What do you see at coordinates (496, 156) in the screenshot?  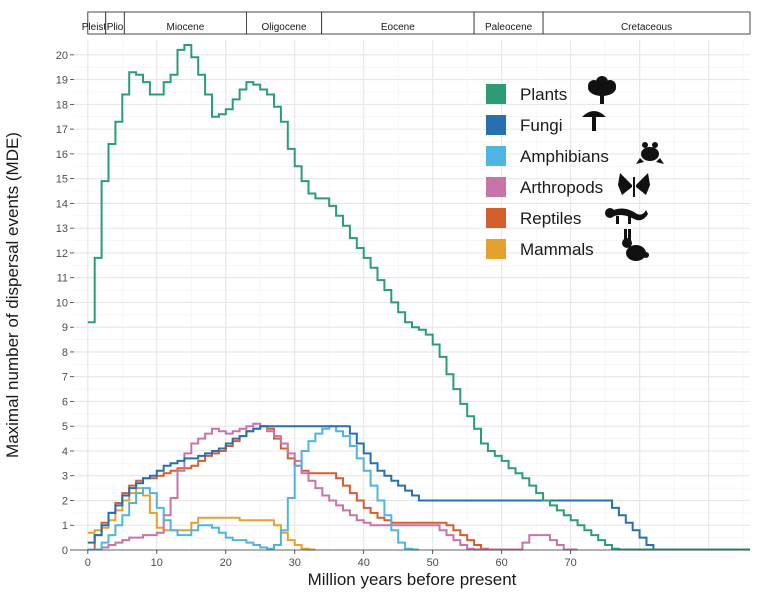 I see `legend-swatch-amphibians` at bounding box center [496, 156].